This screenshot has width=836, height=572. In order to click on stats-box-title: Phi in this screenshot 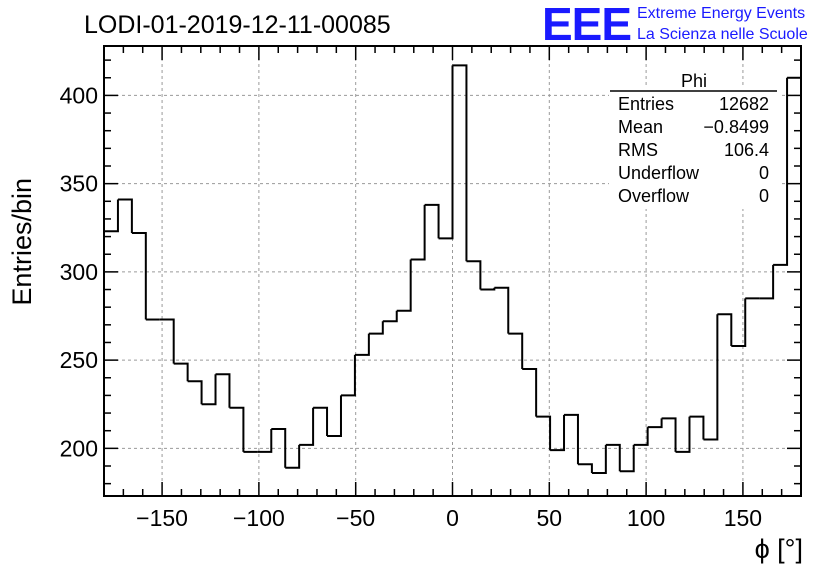, I will do `click(694, 81)`.